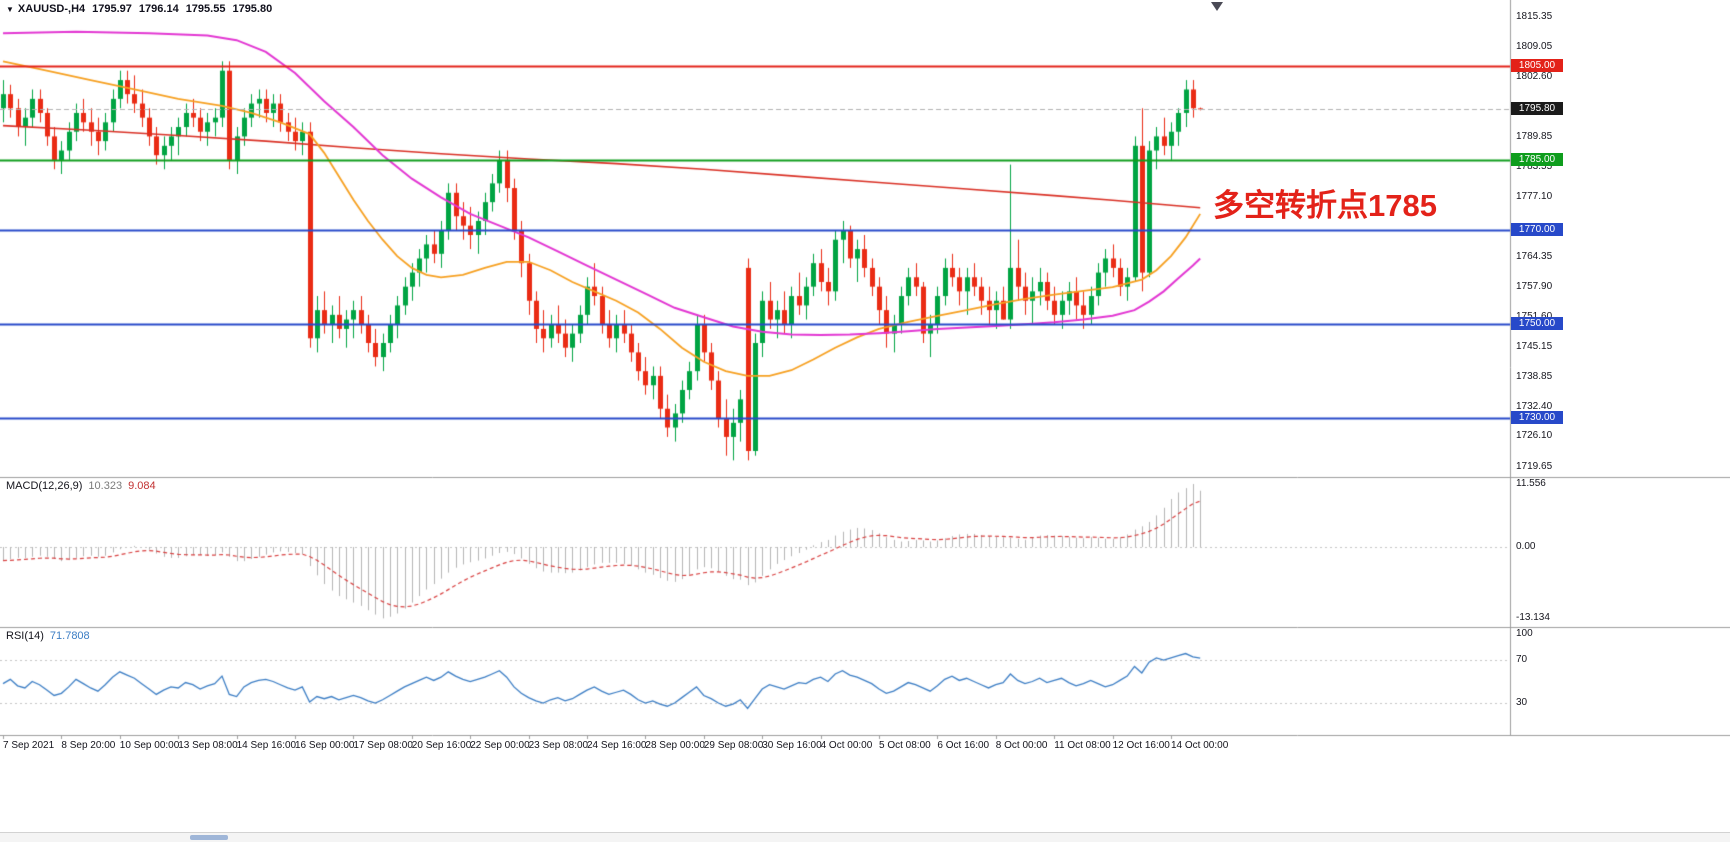  Describe the element at coordinates (792, 745) in the screenshot. I see `time-tick-label: 30 Sep 16:00` at that location.